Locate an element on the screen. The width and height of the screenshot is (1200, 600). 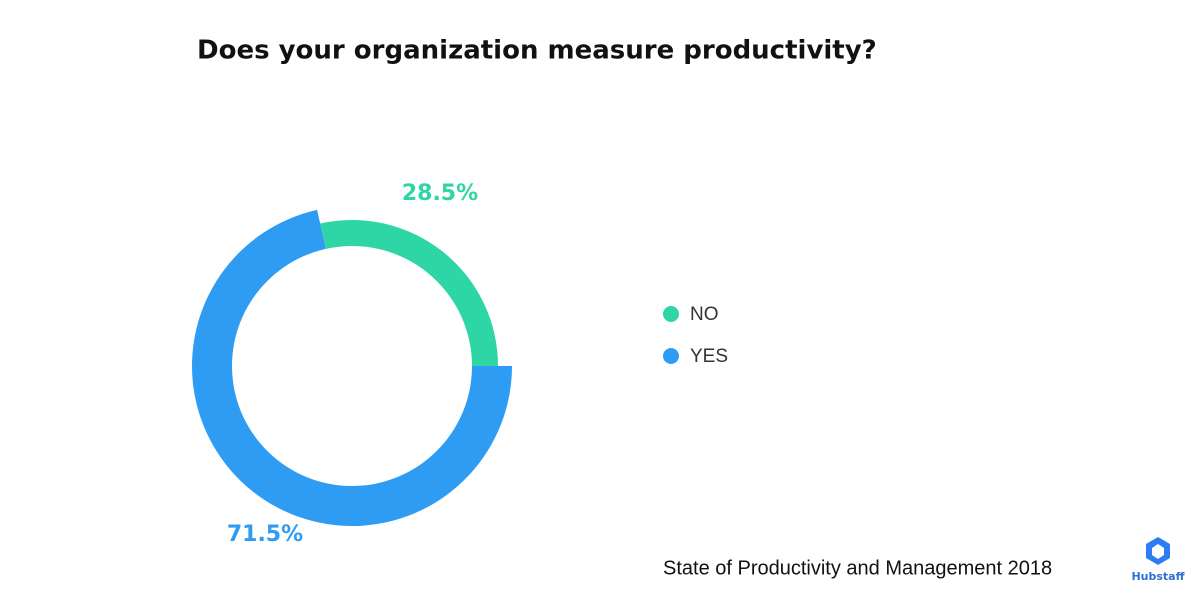
logo-icon-inner is located at coordinates (1158, 551).